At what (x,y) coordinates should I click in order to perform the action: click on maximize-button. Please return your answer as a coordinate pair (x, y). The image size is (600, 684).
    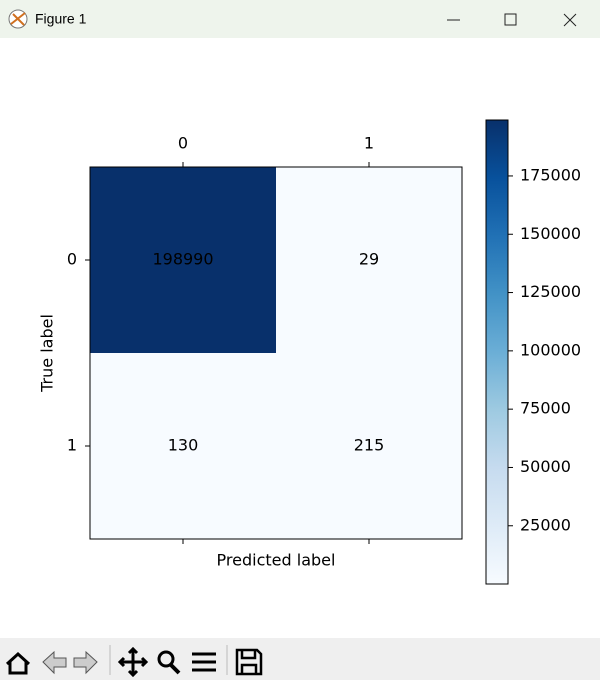
    Looking at the image, I should click on (510, 19).